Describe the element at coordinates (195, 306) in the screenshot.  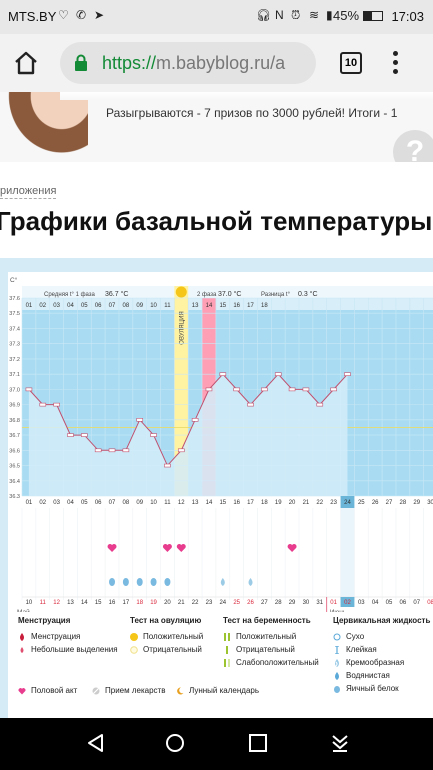
I see `top-day-label: 13` at that location.